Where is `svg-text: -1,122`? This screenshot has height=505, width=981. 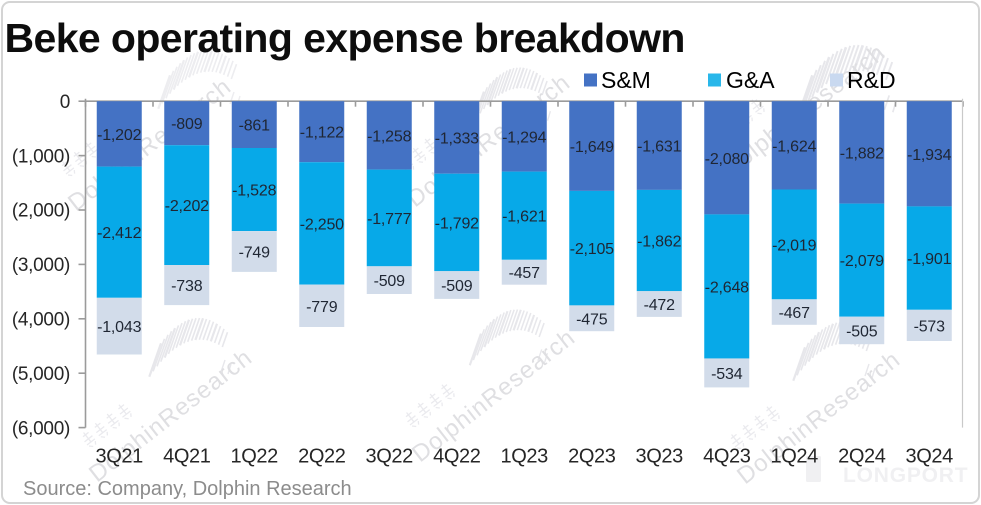 svg-text: -1,122 is located at coordinates (322, 133).